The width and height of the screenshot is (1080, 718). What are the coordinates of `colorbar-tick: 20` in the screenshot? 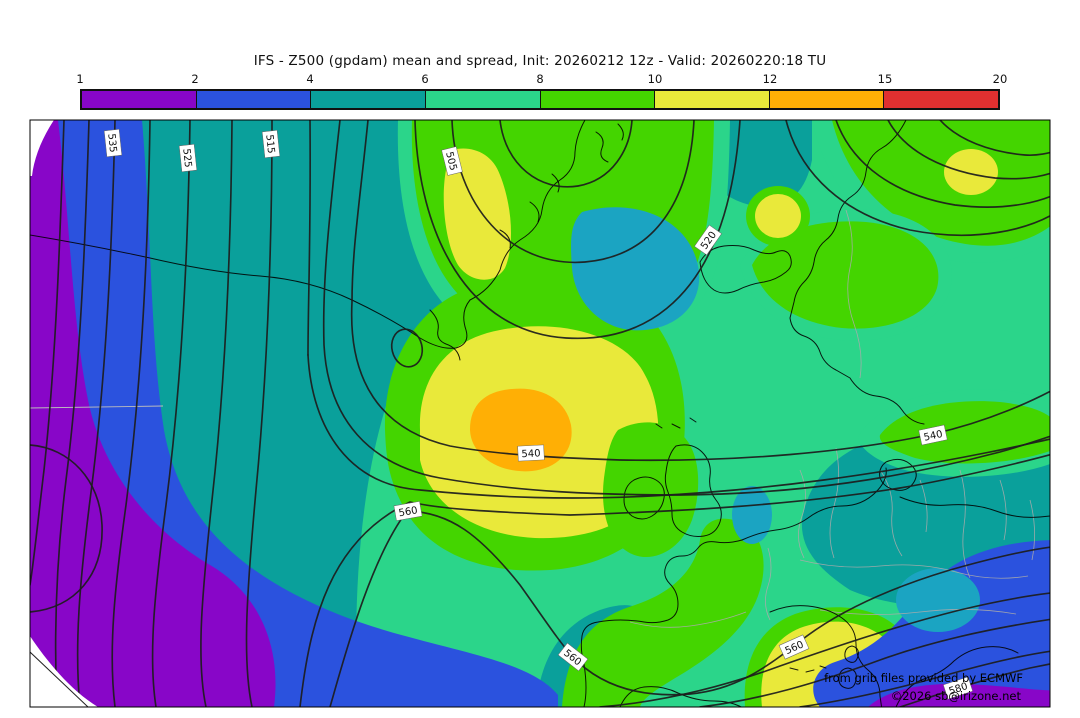 It's located at (1000, 79).